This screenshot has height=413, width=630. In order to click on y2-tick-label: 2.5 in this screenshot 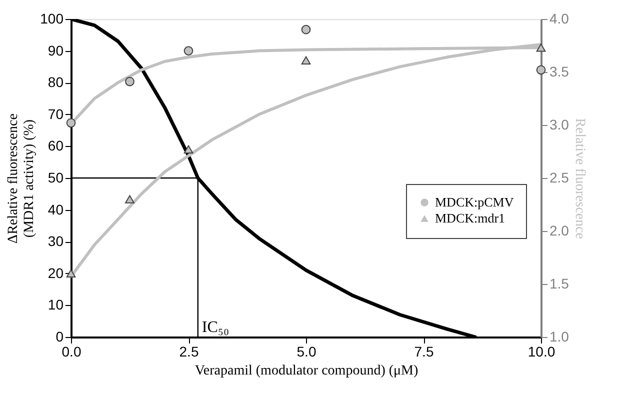, I will do `click(560, 178)`.